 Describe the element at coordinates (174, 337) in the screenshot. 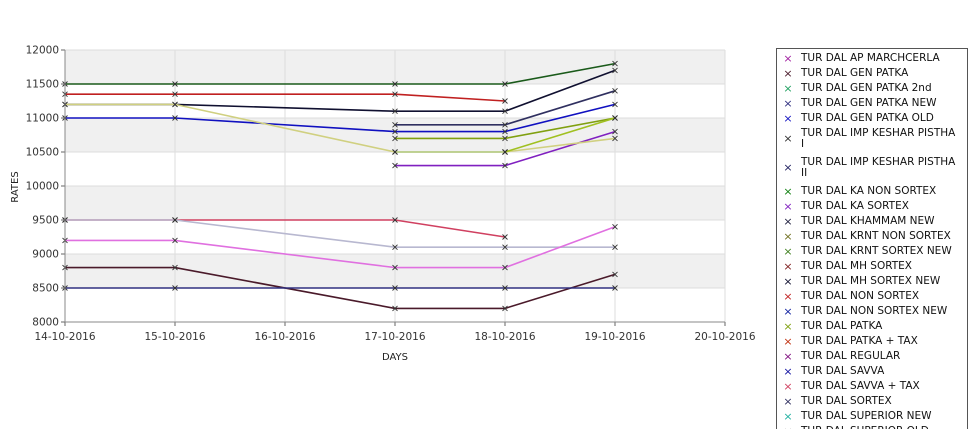

I see `x-tick-label: 15-10-2016` at that location.